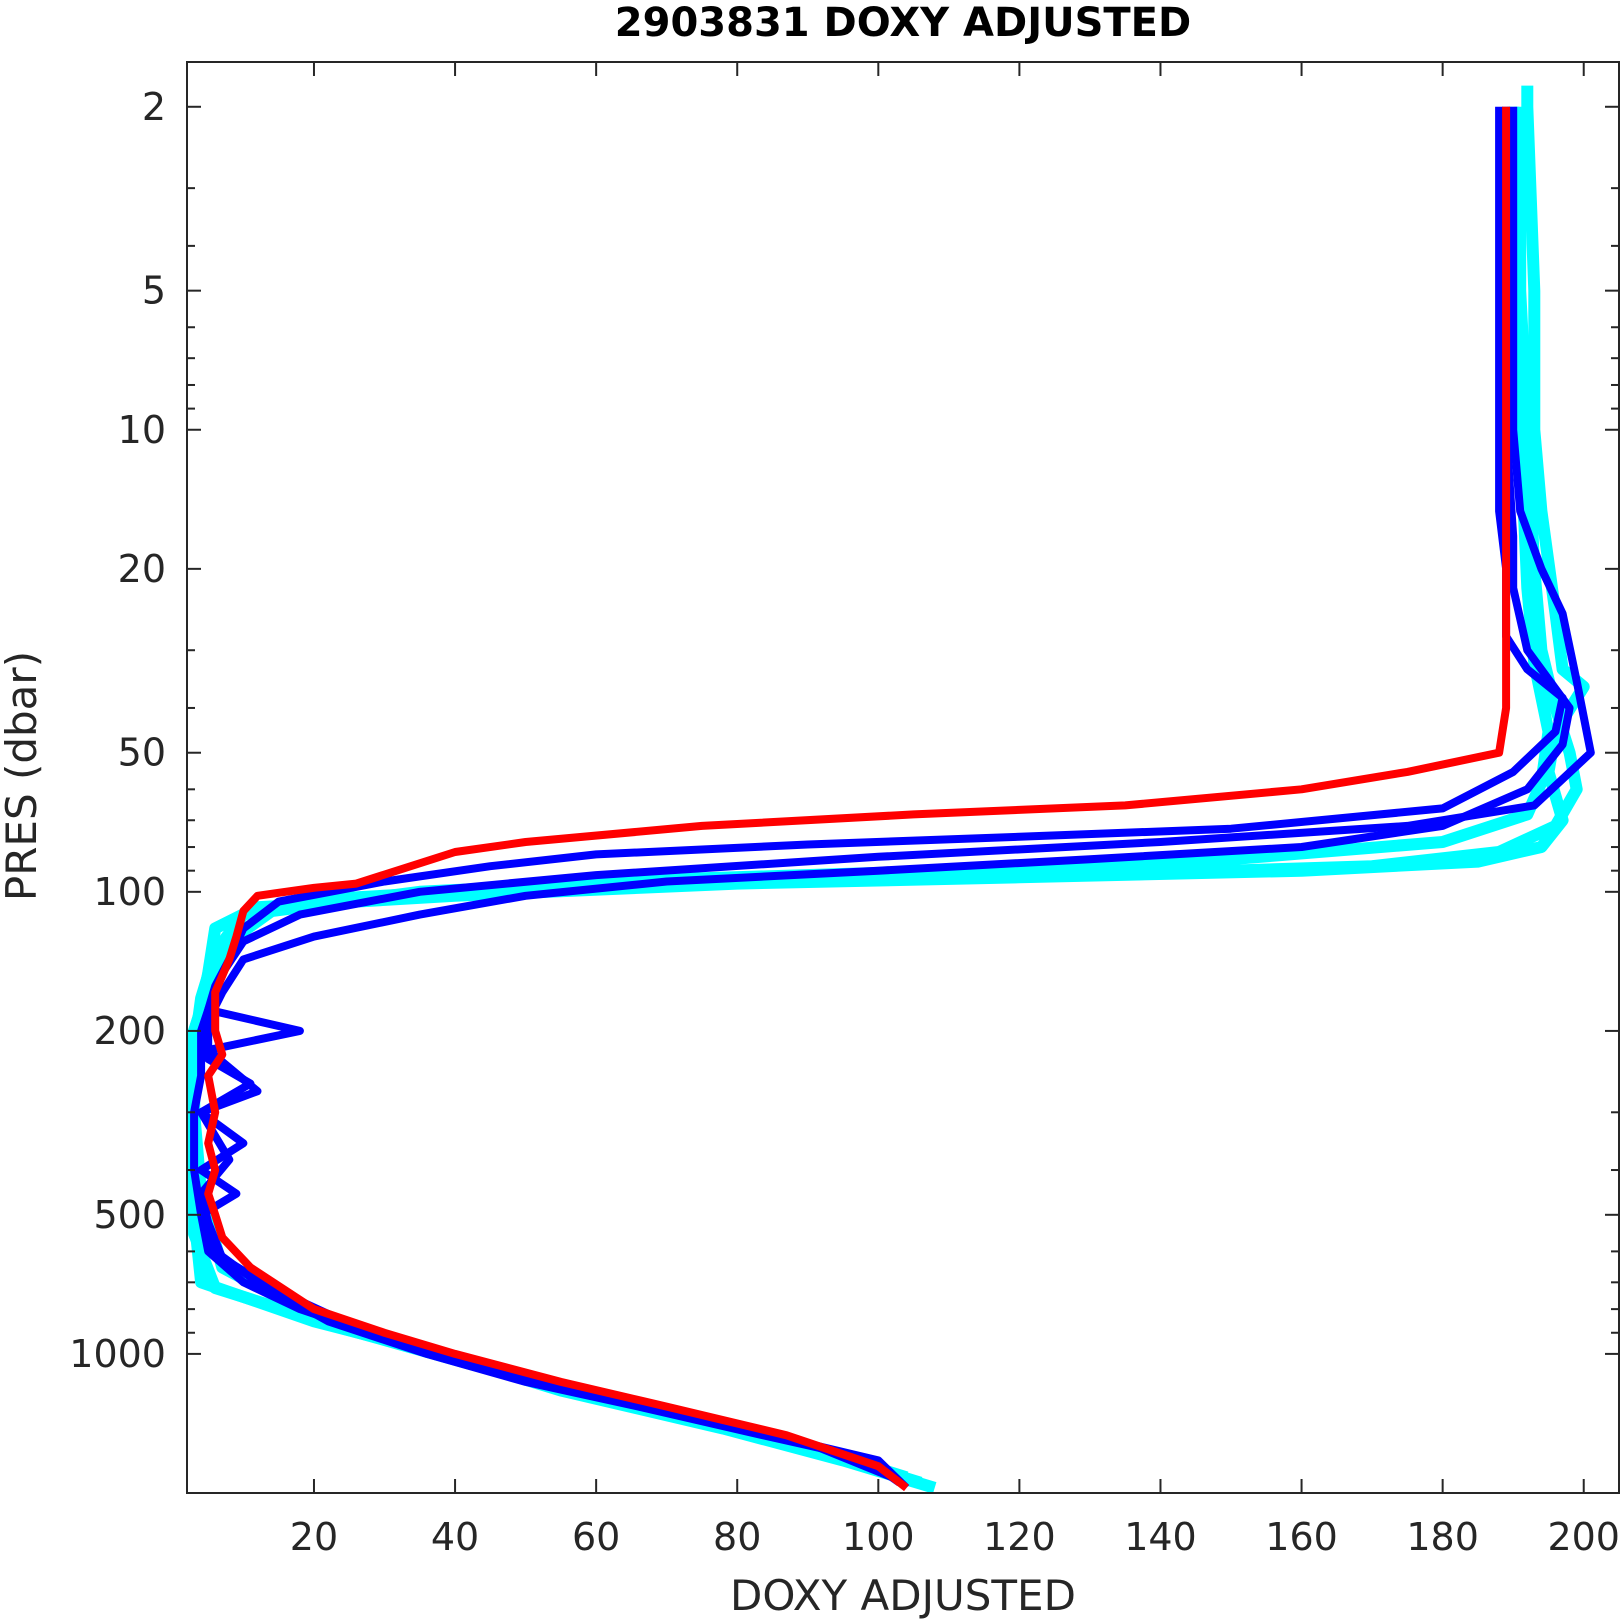  Describe the element at coordinates (154, 107) in the screenshot. I see `y-tick-label: 2` at that location.